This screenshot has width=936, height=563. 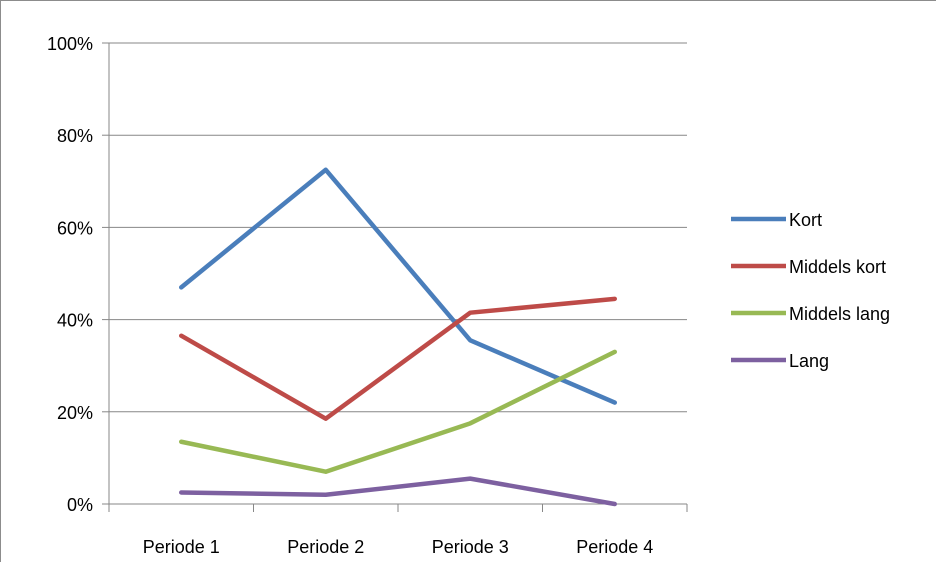 I want to click on legend: Kort Middels kort Middels lang Lang, so click(x=810, y=290).